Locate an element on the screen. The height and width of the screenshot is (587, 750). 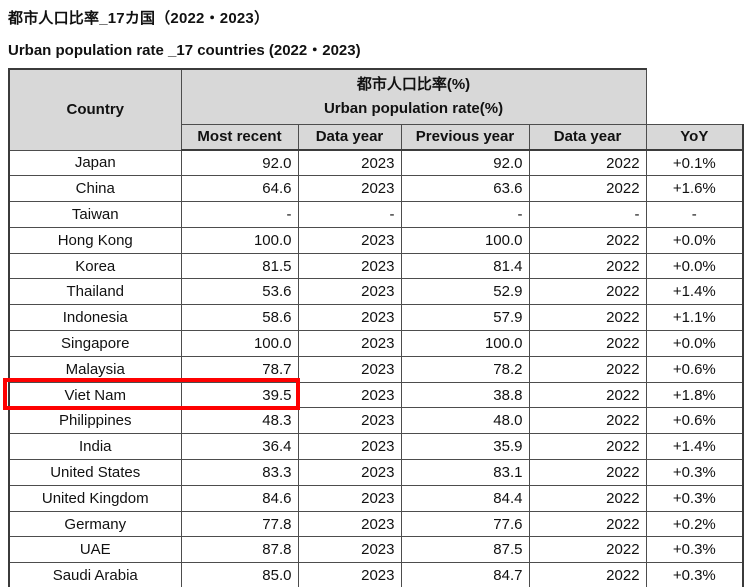
column-header-most-recent: Most recent is located at coordinates (239, 137).